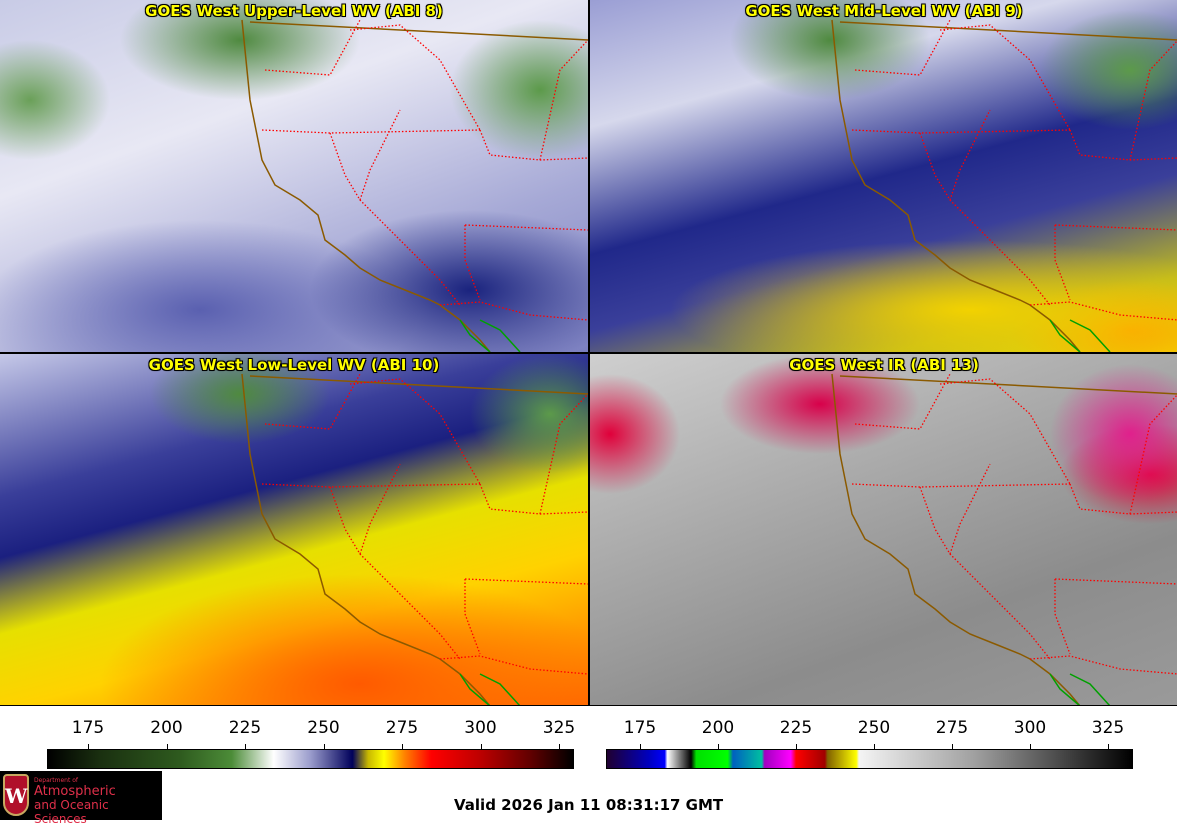 Image resolution: width=1177 pixels, height=826 pixels. I want to click on valid-time: Valid 2026 Jan 11 08:31:17 GMT, so click(589, 805).